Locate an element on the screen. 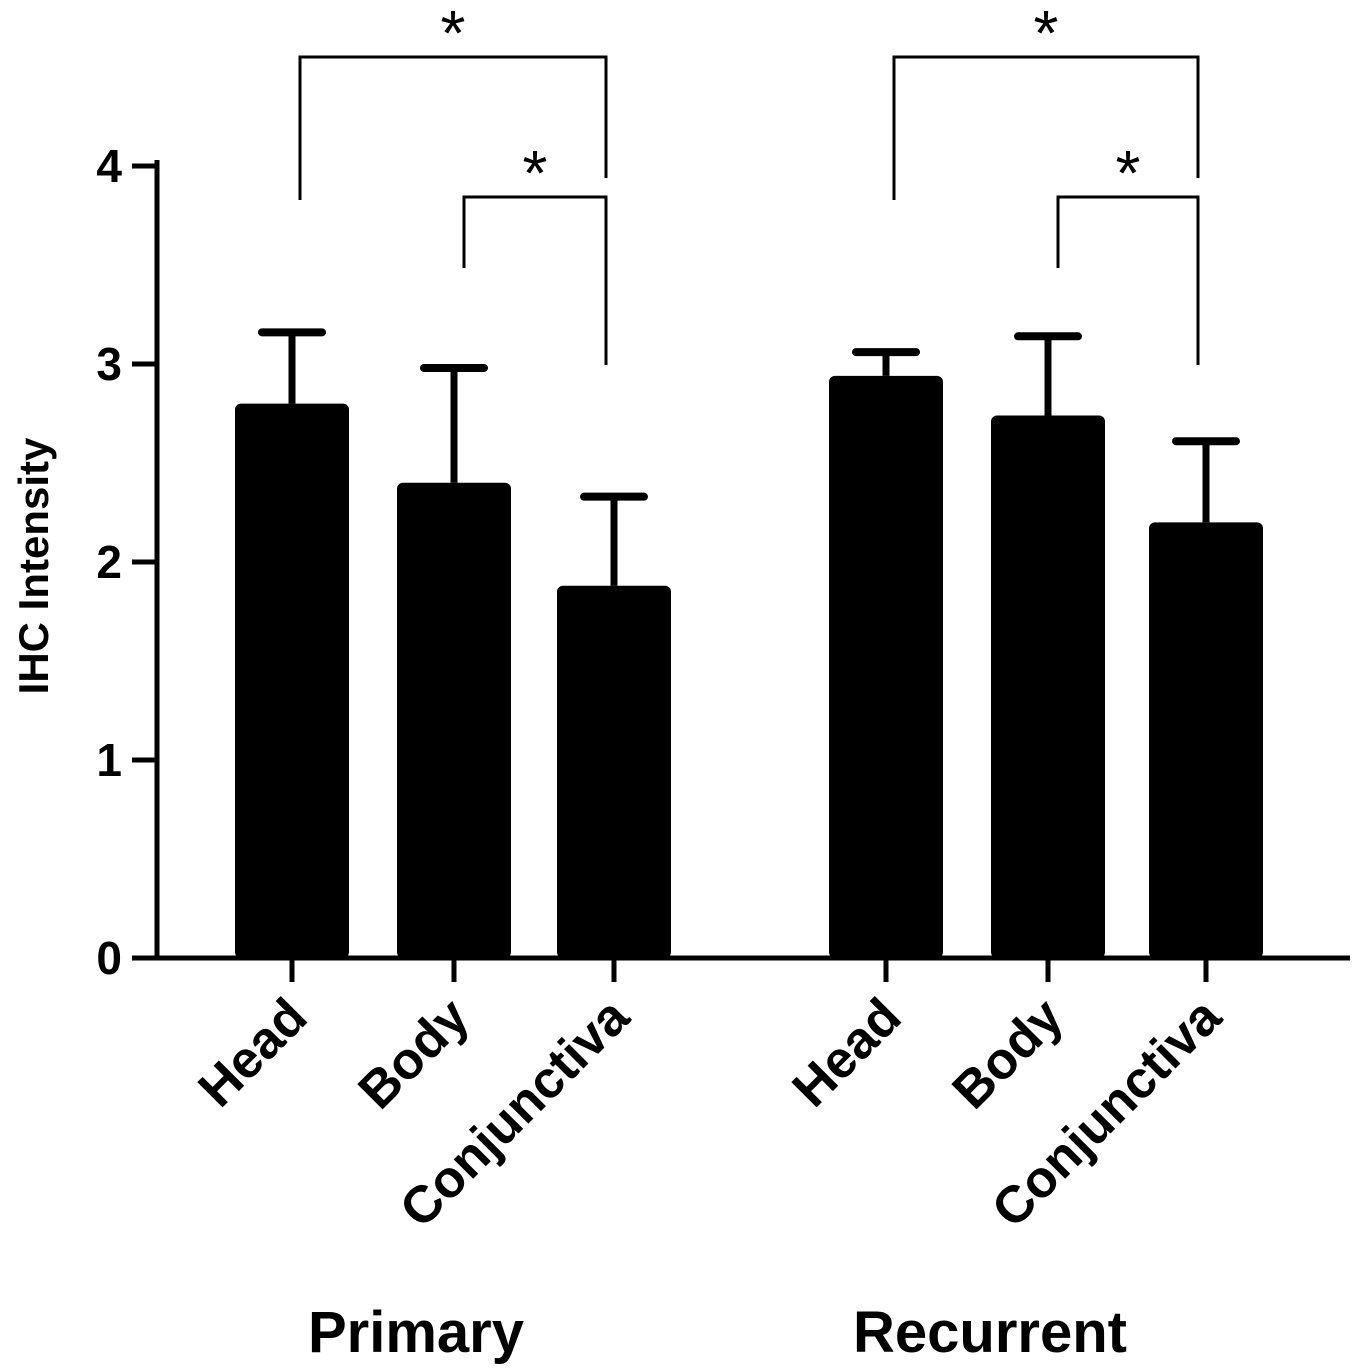 The height and width of the screenshot is (1372, 1352). y-tick-label: 2 is located at coordinates (109, 562).